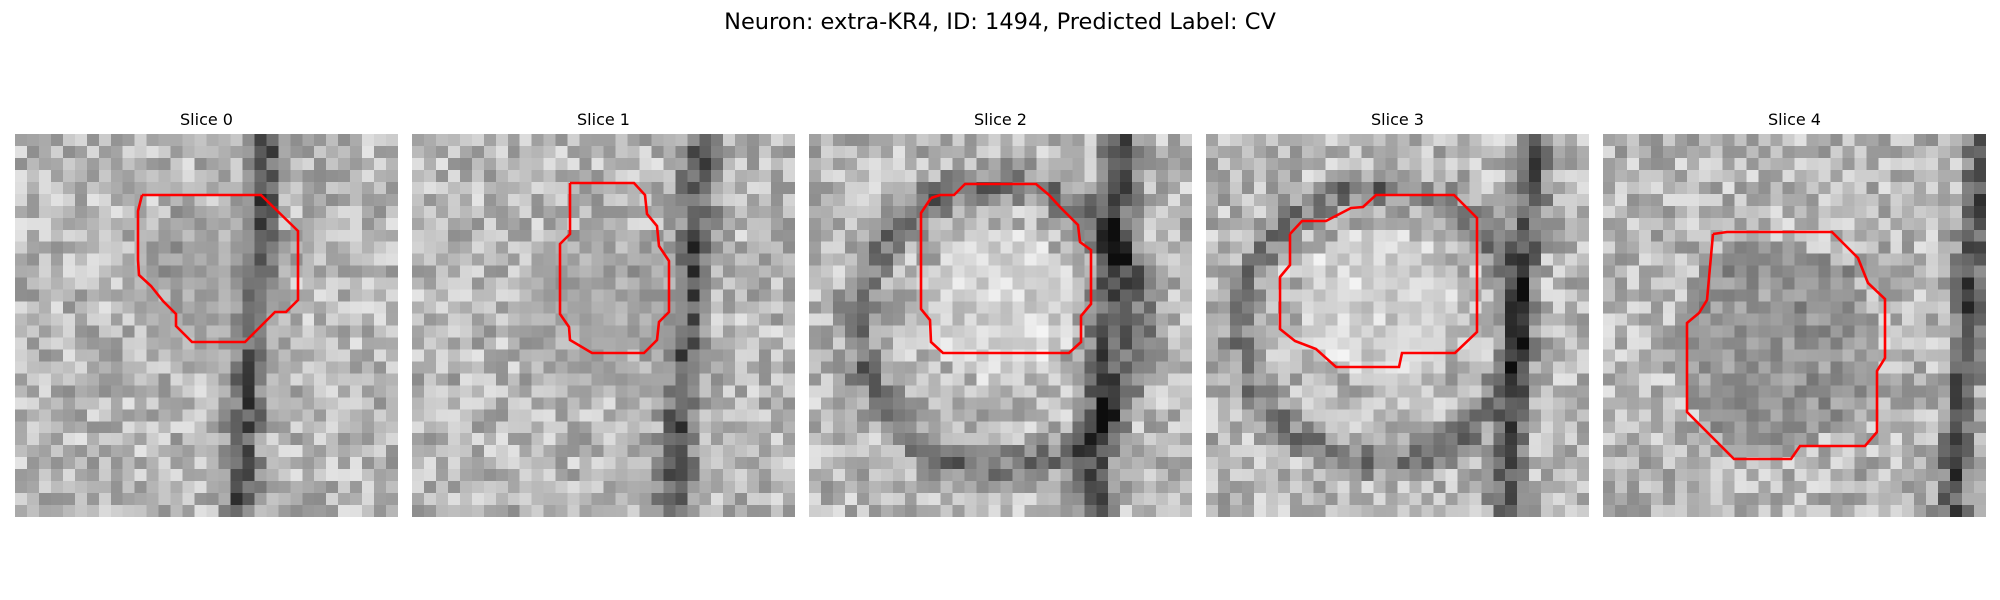 This screenshot has height=600, width=2000. Describe the element at coordinates (1397, 119) in the screenshot. I see `slice-title-3: Slice 3` at that location.